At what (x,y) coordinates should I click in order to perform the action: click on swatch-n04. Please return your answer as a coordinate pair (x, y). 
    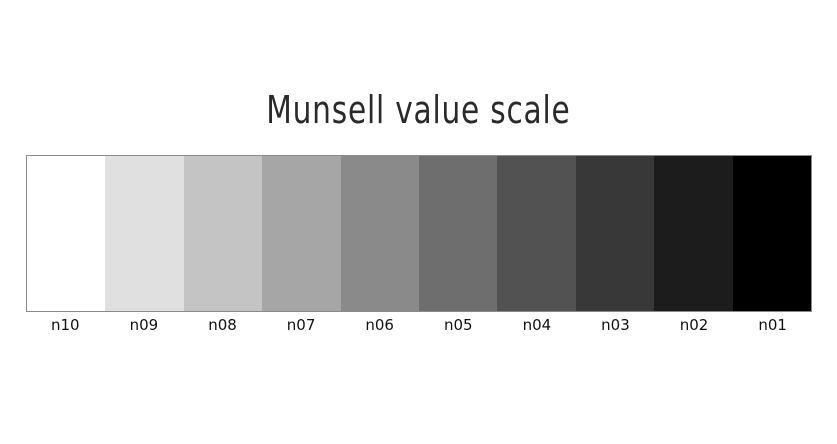
    Looking at the image, I should click on (536, 233).